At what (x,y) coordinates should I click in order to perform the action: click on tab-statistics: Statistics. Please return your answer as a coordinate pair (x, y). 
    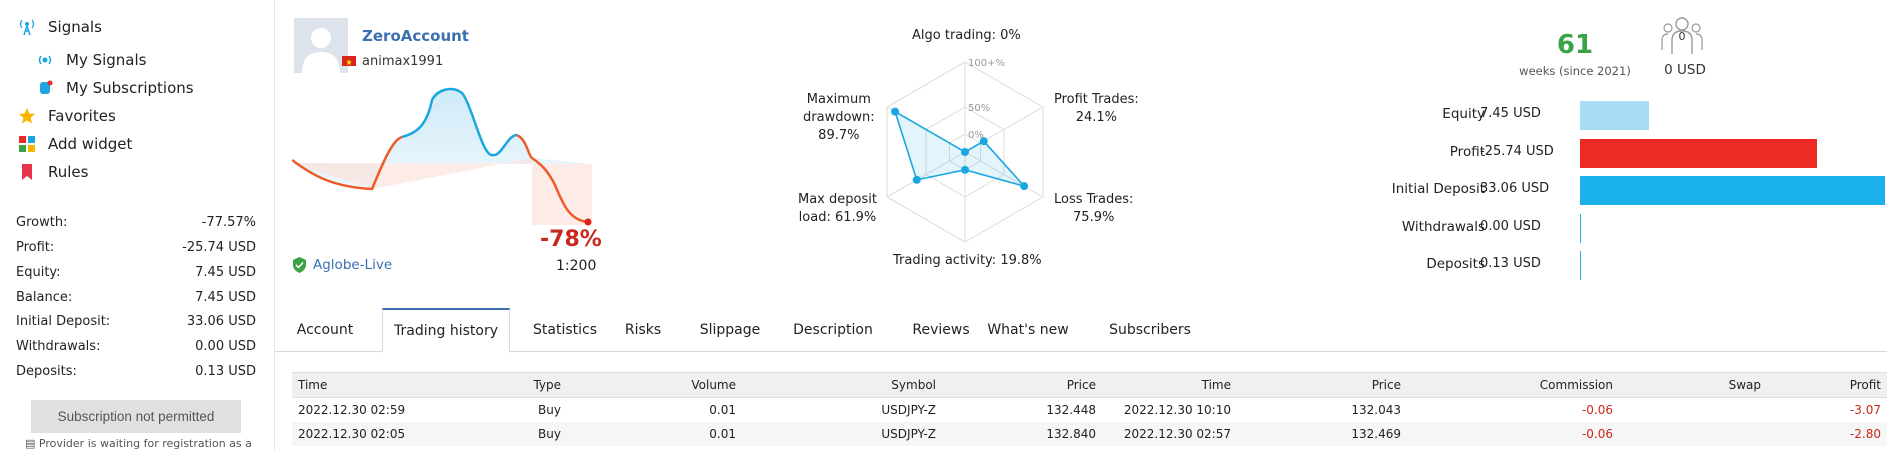
    Looking at the image, I should click on (565, 330).